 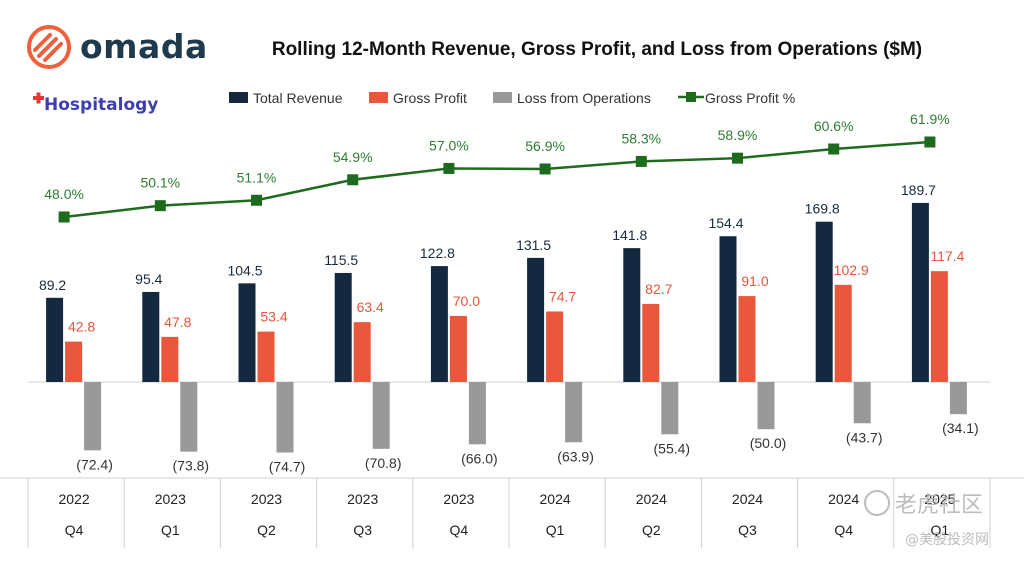 I want to click on hospitalogy-cross-icon, so click(x=38, y=98).